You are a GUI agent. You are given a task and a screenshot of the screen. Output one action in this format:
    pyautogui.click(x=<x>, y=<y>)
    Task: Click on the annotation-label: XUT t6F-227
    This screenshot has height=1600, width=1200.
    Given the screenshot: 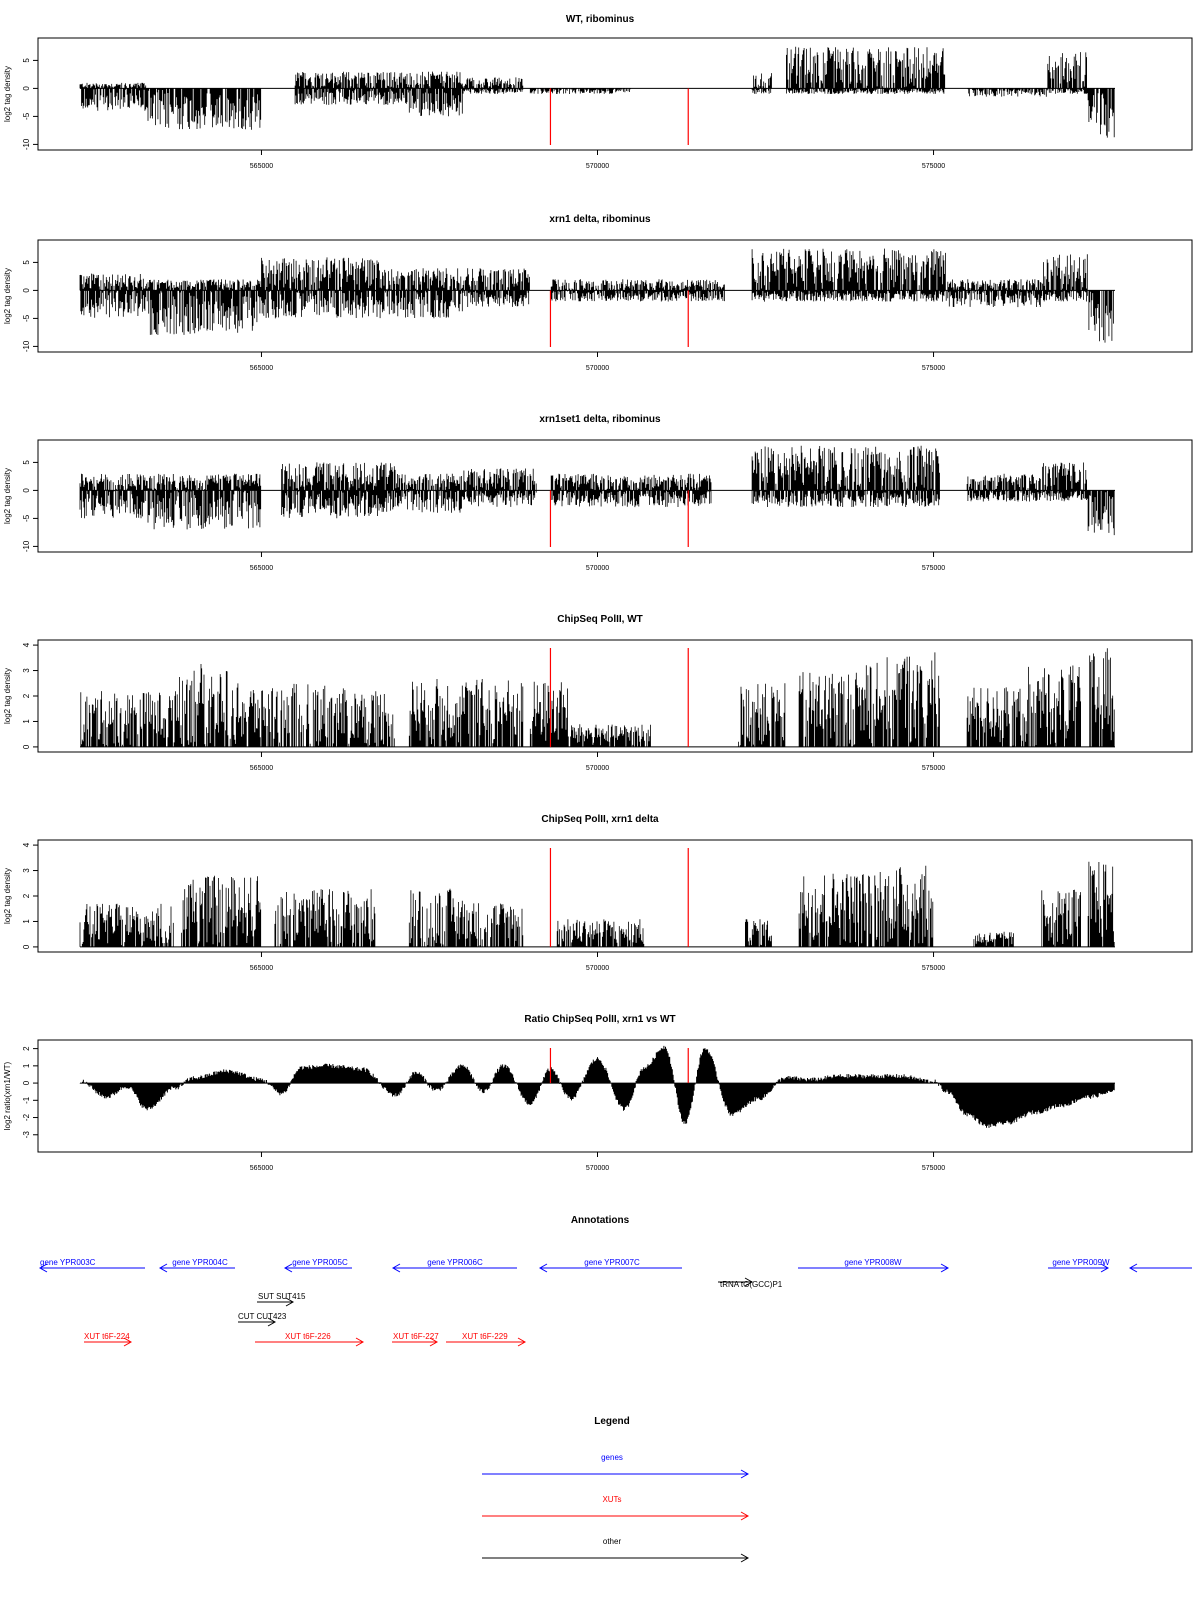 What is the action you would take?
    pyautogui.click(x=416, y=1336)
    